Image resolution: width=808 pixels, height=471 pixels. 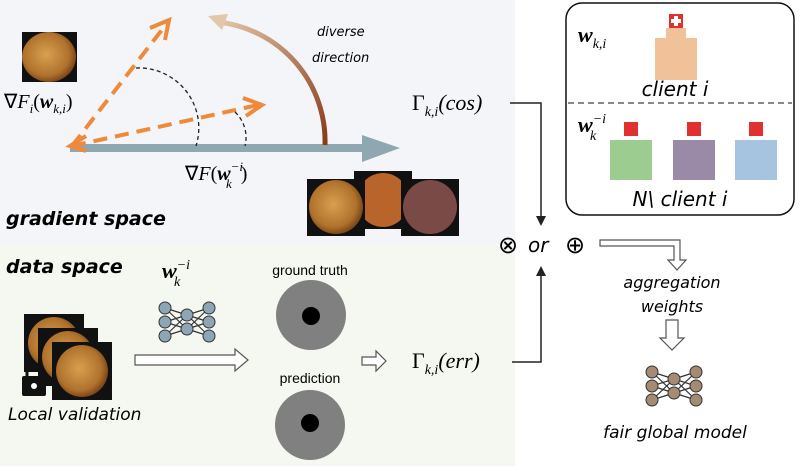 I want to click on err-connector, so click(x=527, y=316).